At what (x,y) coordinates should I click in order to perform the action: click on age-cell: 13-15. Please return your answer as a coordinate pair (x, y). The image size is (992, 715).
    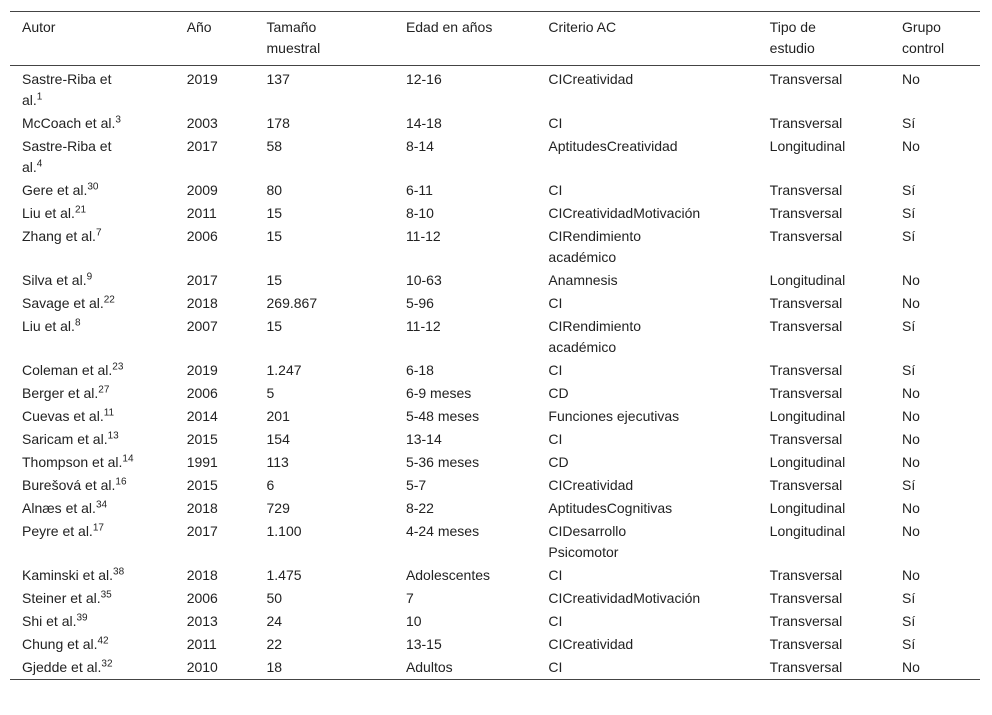
    Looking at the image, I should click on (465, 644).